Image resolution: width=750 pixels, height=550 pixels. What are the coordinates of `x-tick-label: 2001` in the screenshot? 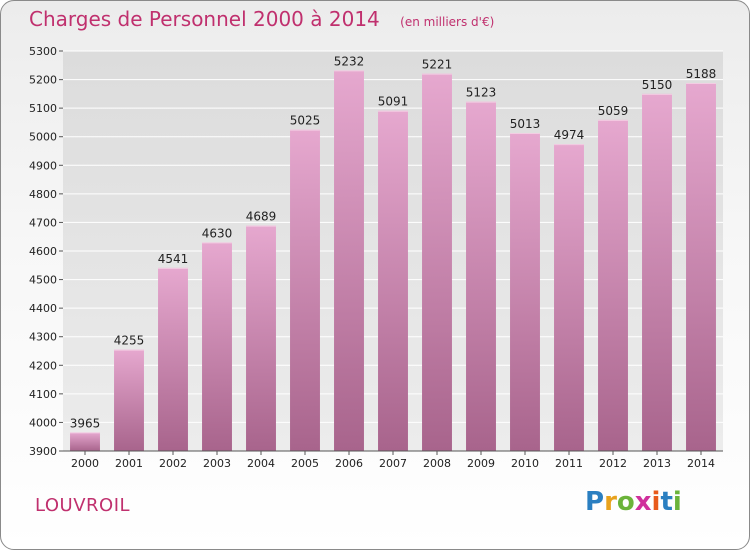 It's located at (129, 463).